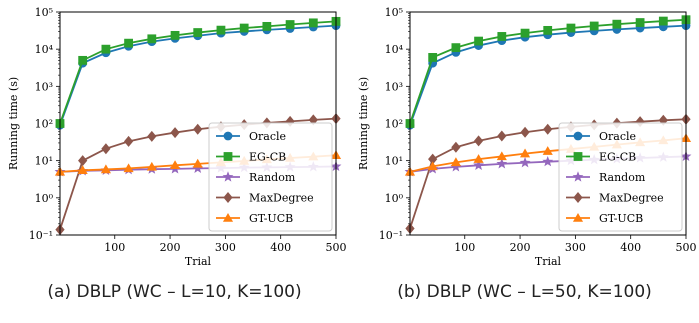  I want to click on legend: Oracle EG-CB Random MaxDegree GT-UCB, so click(270, 177).